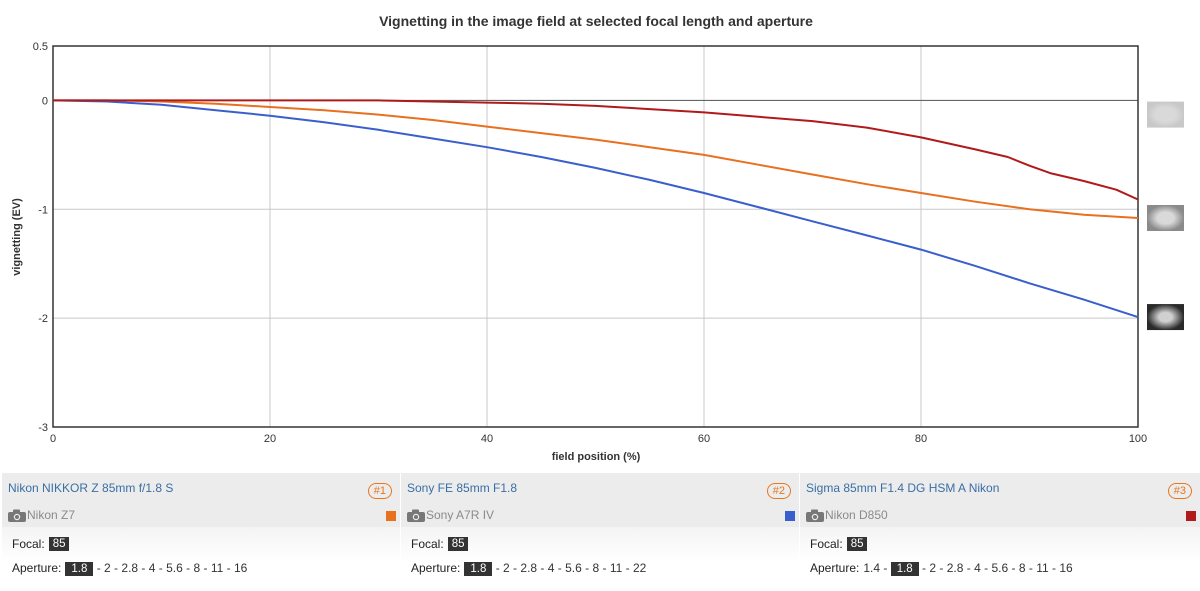 The image size is (1200, 591). What do you see at coordinates (379, 491) in the screenshot?
I see `lens-number-badge: #1` at bounding box center [379, 491].